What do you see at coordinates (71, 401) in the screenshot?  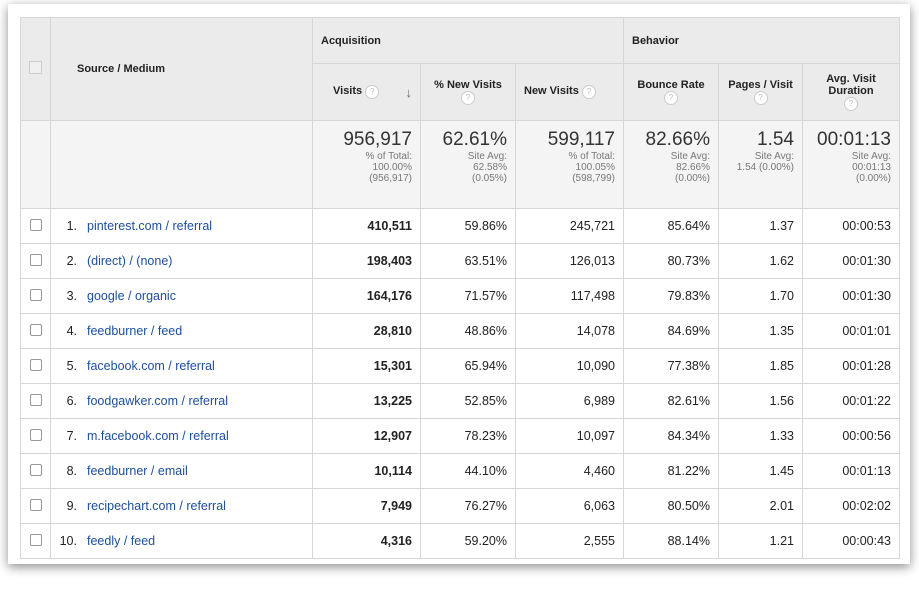 I see `row-index: 6.` at bounding box center [71, 401].